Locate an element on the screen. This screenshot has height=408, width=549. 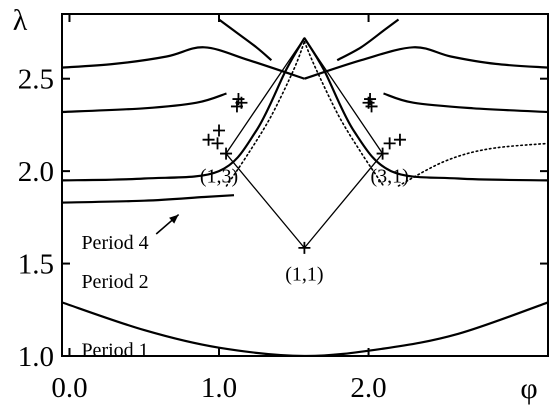
orbit-label-1: (1,3) is located at coordinates (219, 177).